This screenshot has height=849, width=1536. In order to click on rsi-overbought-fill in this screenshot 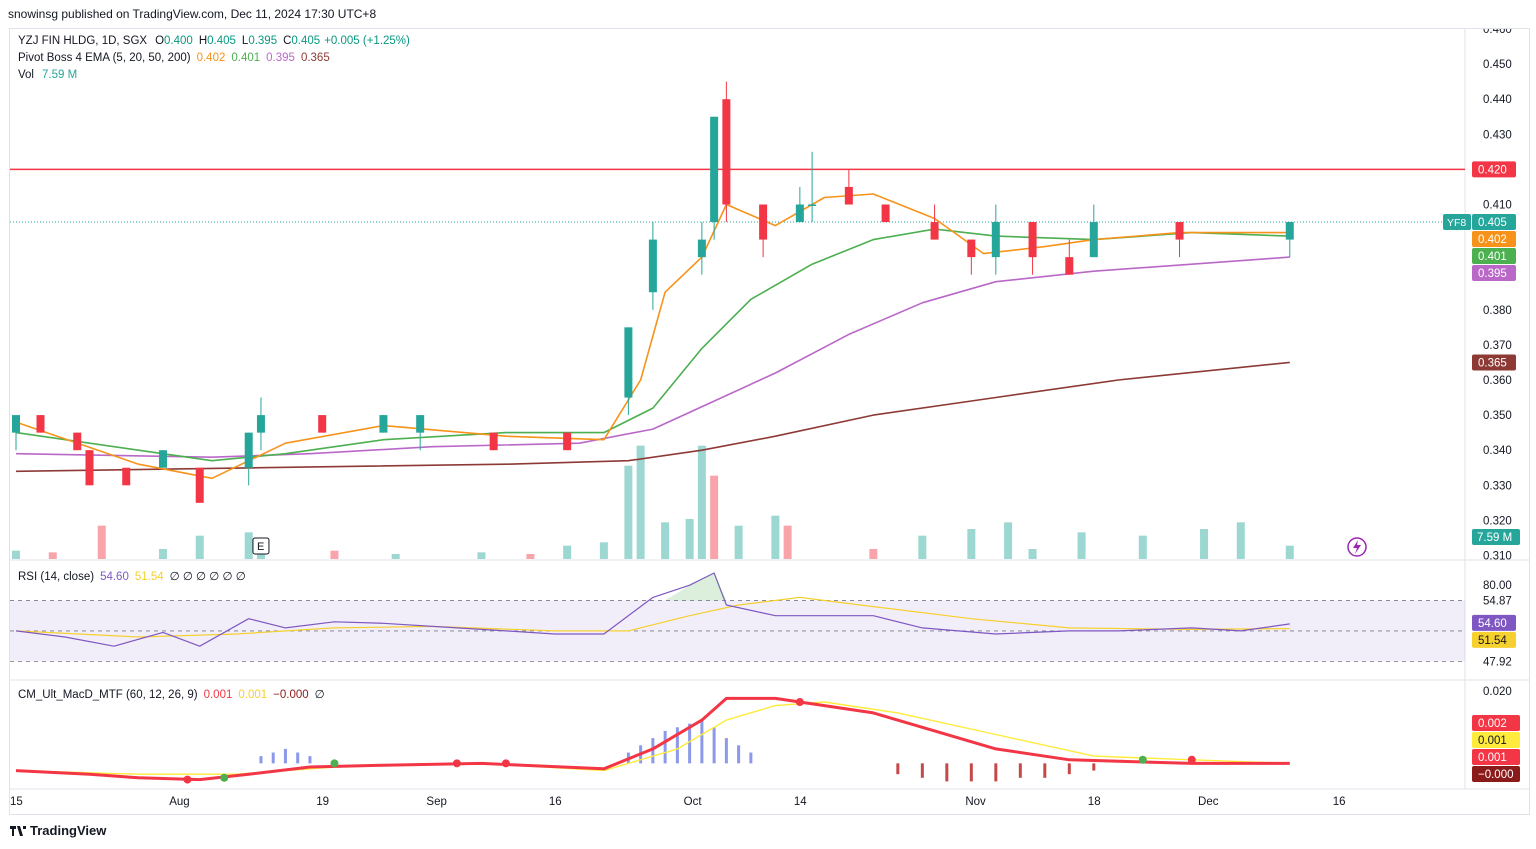, I will do `click(696, 587)`.